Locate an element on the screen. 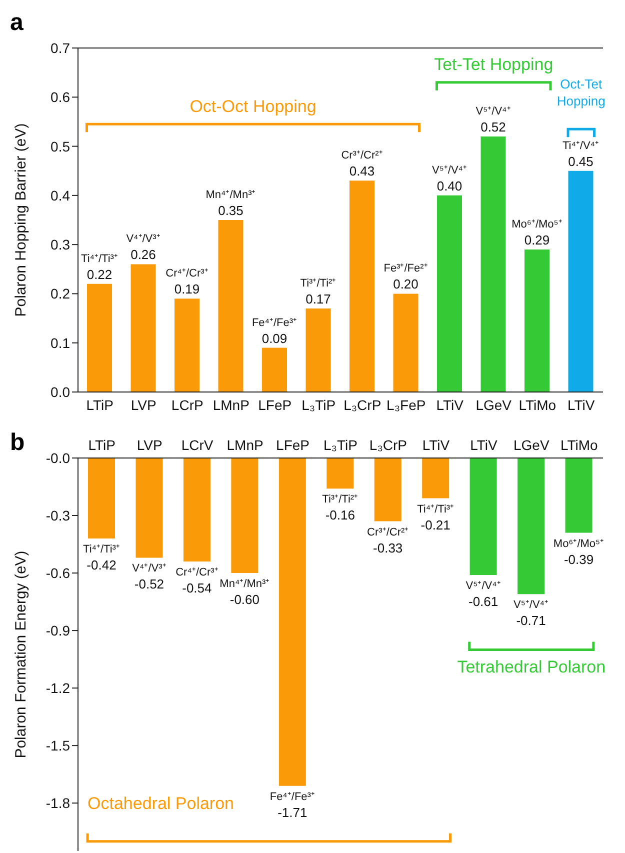 Image resolution: width=625 pixels, height=853 pixels. data-label: Cr⁴⁺/Cr³⁺ -0.54 is located at coordinates (197, 581).